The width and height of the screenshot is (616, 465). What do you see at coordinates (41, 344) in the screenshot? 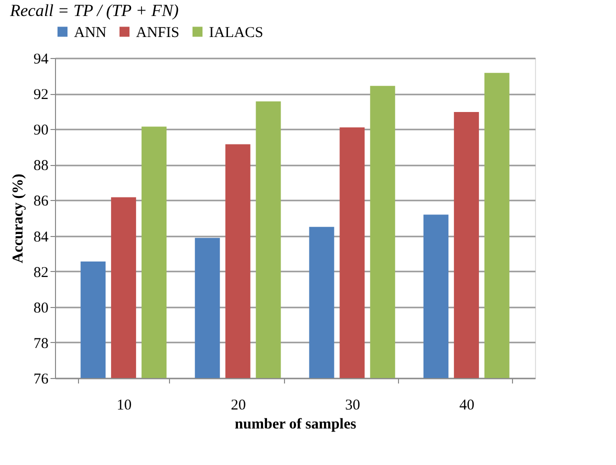
I see `y-tick-label: 78` at bounding box center [41, 344].